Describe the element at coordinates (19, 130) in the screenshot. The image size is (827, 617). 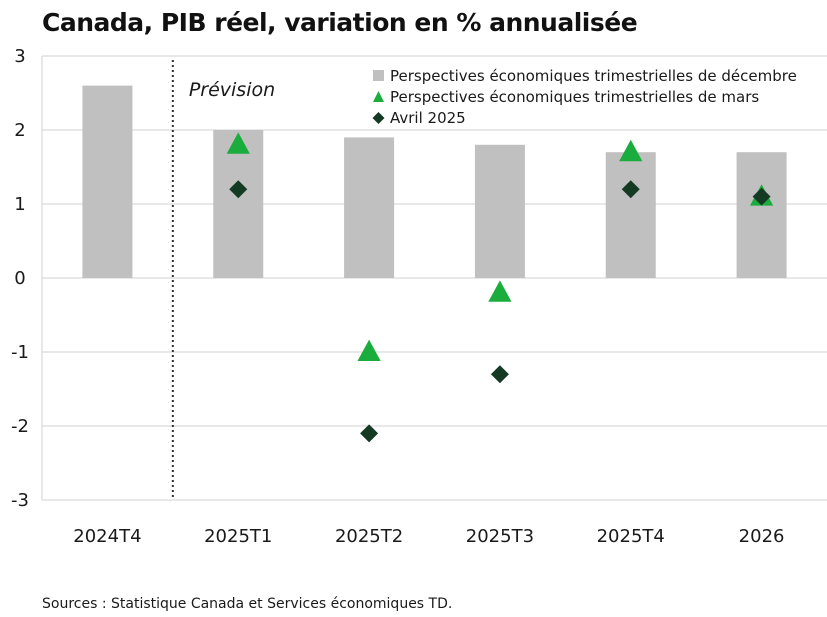
I see `y-tick-label: 2` at that location.